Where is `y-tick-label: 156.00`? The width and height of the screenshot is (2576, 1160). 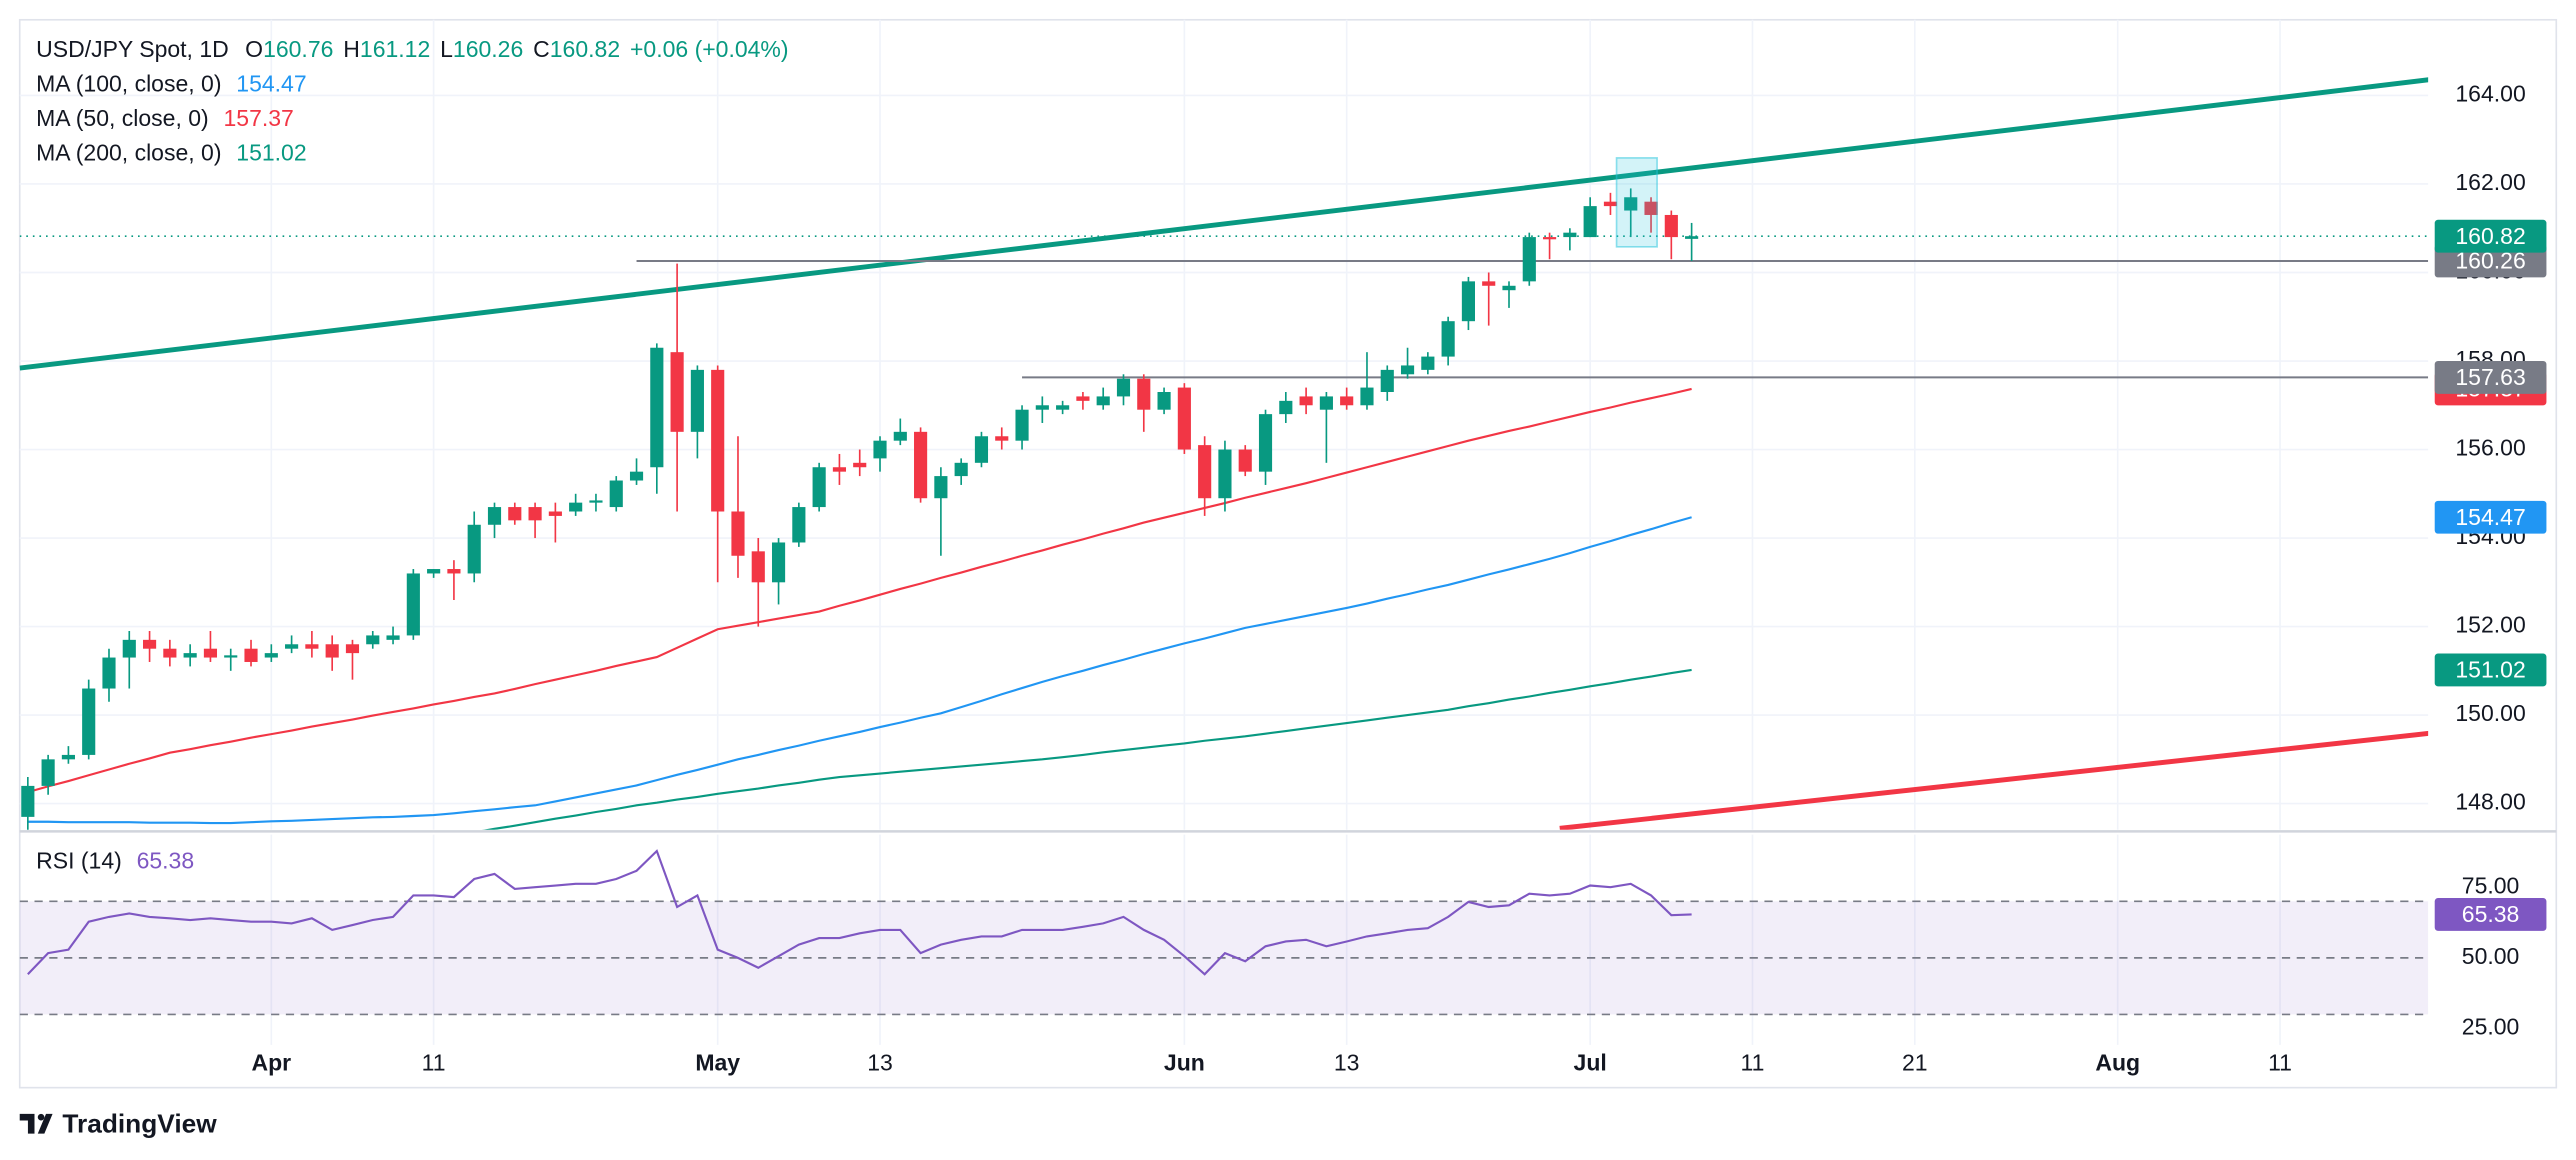 y-tick-label: 156.00 is located at coordinates (2490, 448).